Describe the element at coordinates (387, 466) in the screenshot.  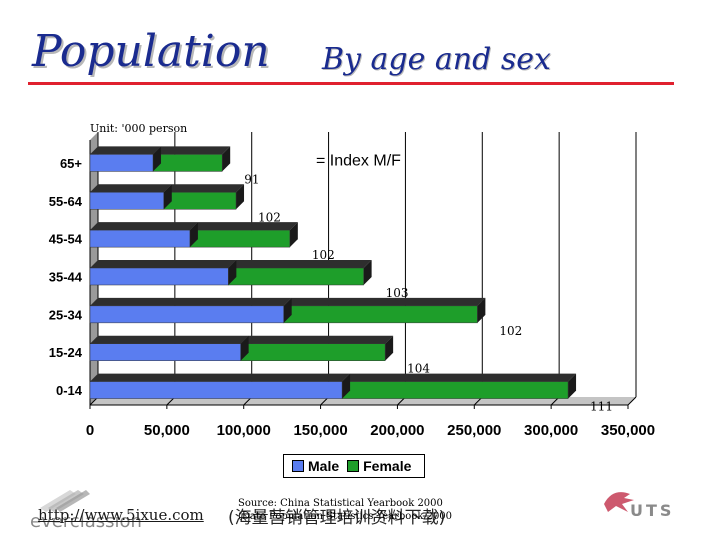
I see `legend-label-female: Female` at that location.